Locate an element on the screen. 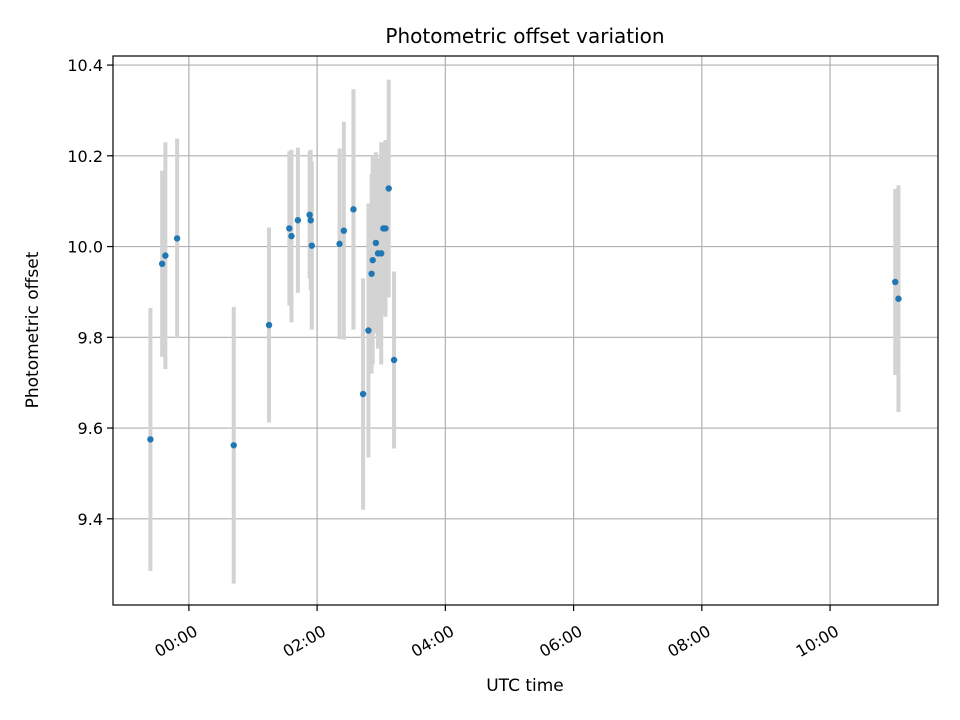 Image resolution: width=960 pixels, height=720 pixels. x-tick-label: 06:00 is located at coordinates (560, 641).